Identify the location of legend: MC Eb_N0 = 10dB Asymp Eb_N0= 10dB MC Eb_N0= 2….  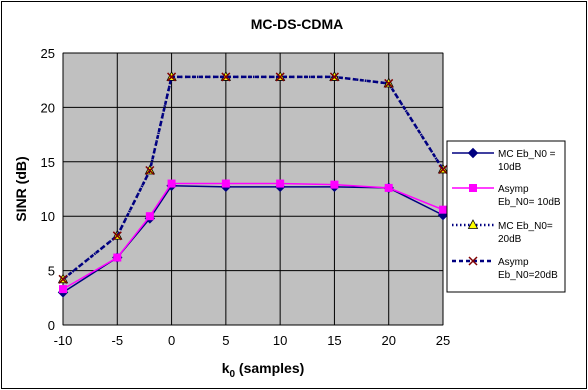
(506, 214).